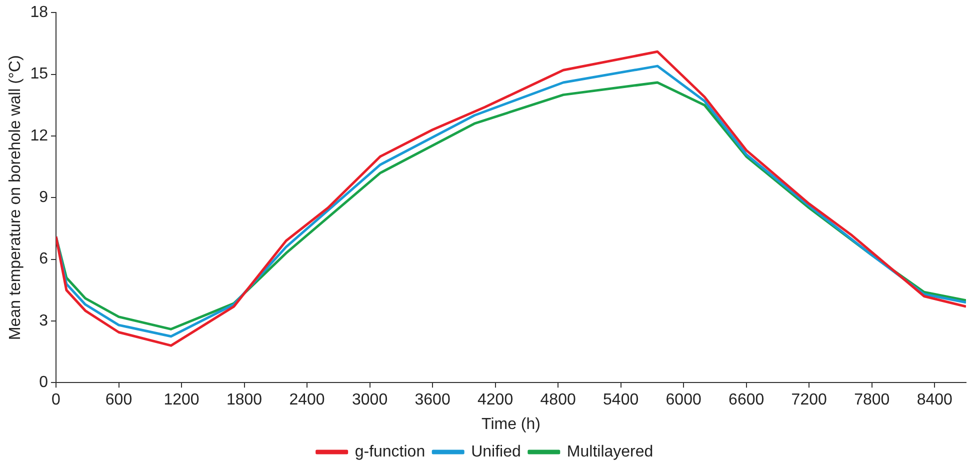 This screenshot has height=470, width=968. Describe the element at coordinates (39, 74) in the screenshot. I see `y-tick-label: 15` at that location.